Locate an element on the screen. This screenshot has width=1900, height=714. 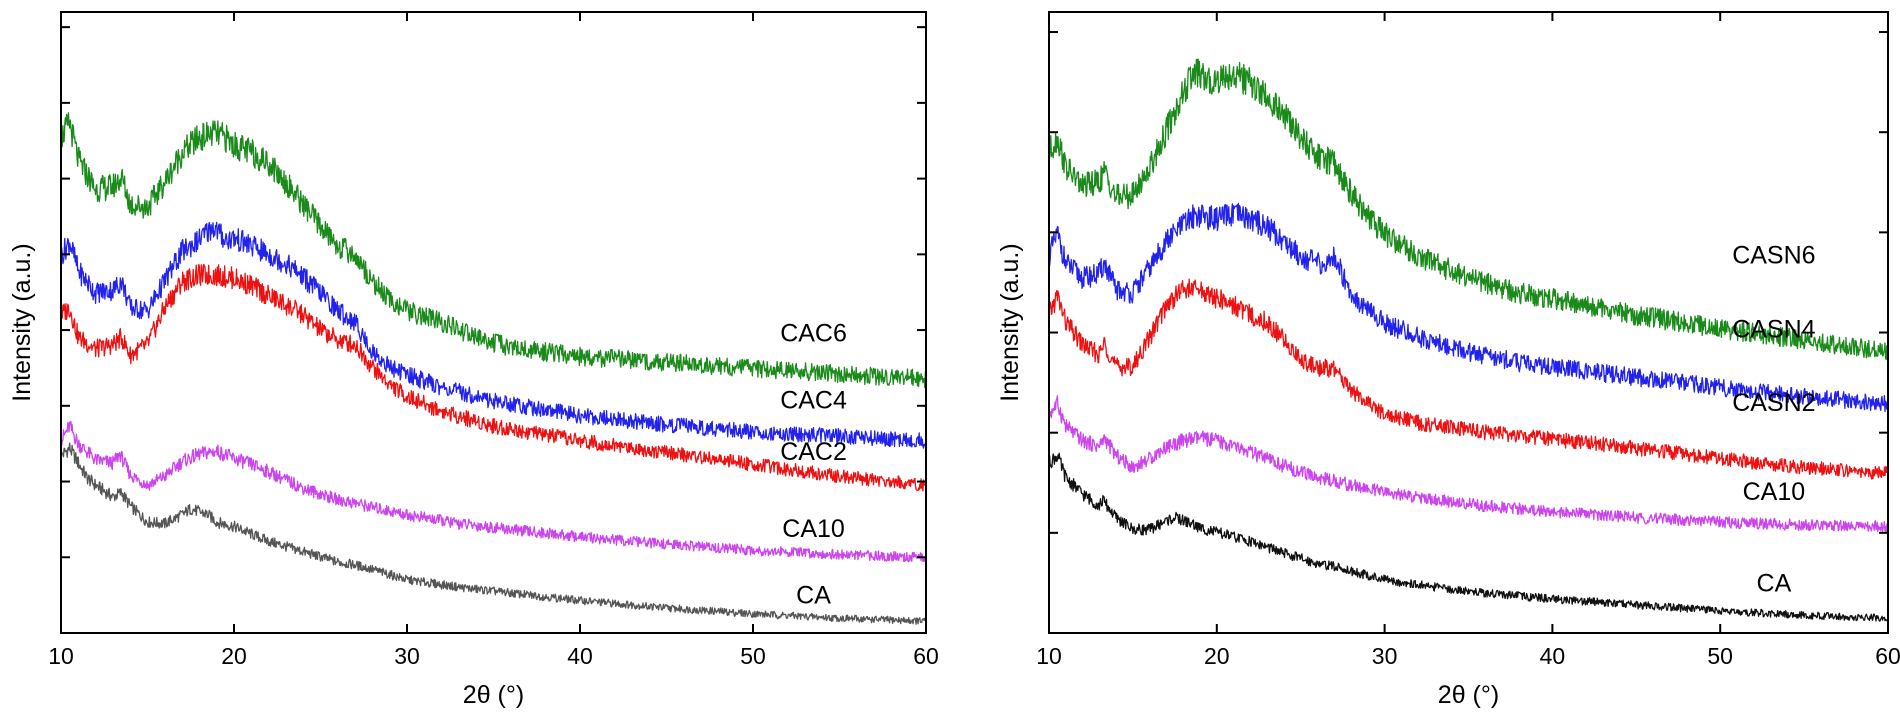
series-label-casn2: CASN2 is located at coordinates (1773, 403).